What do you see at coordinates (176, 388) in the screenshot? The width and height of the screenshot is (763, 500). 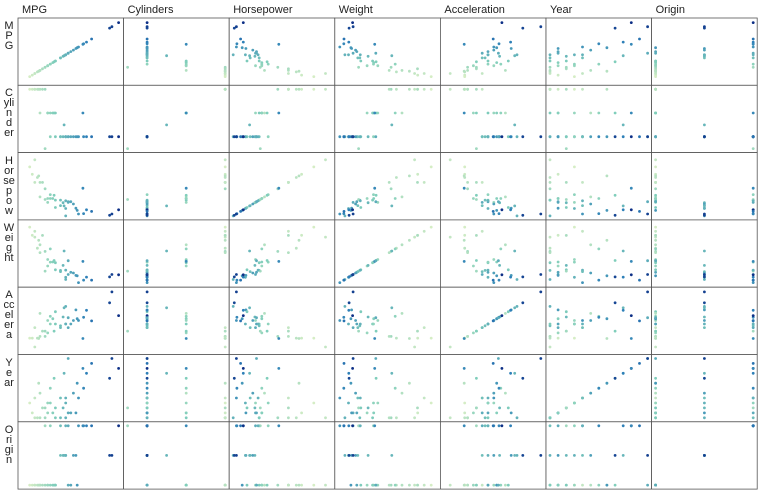 I see `panel-year-vs-cylinders` at bounding box center [176, 388].